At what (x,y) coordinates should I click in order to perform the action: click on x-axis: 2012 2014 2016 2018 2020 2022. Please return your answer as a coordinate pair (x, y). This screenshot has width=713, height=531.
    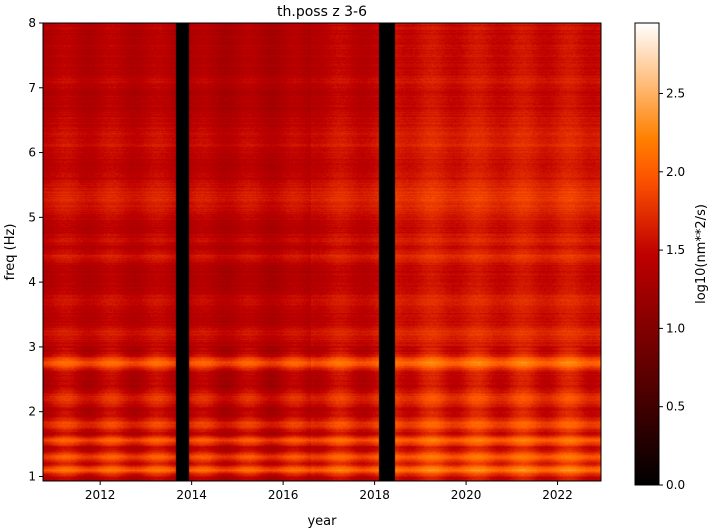
    Looking at the image, I should click on (329, 491).